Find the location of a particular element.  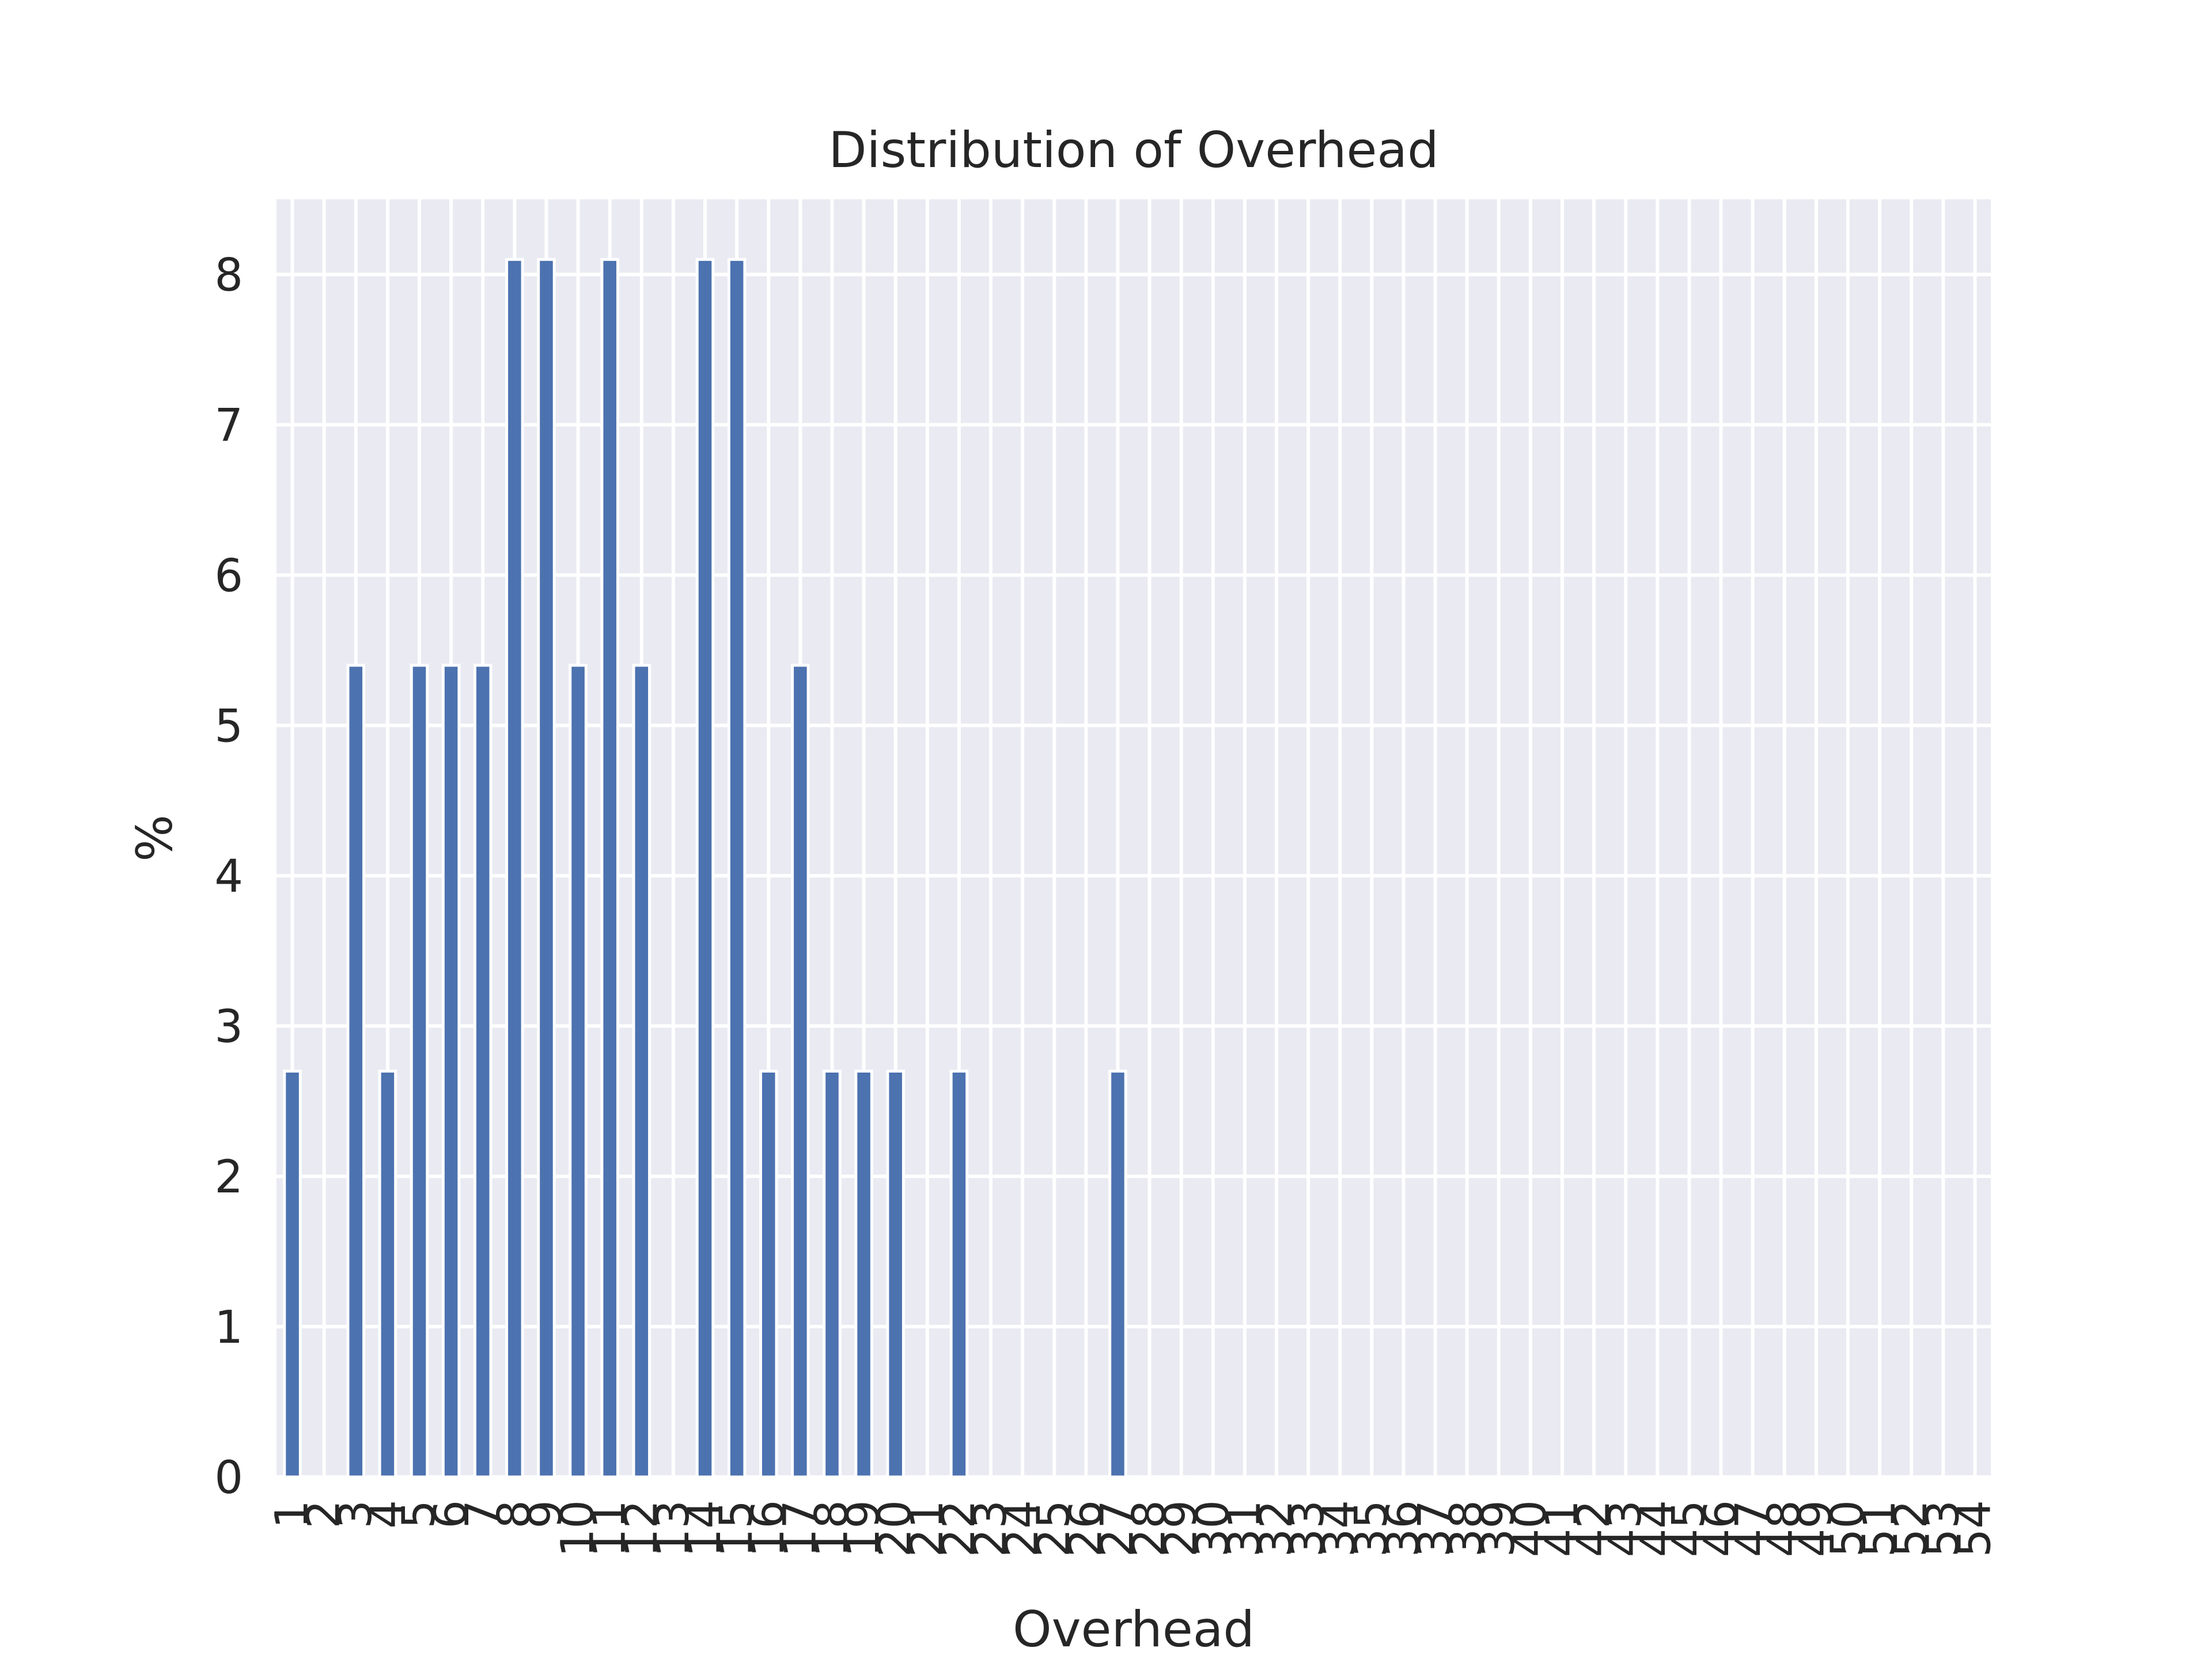

x-tick-label: 26 is located at coordinates (1086, 1528).